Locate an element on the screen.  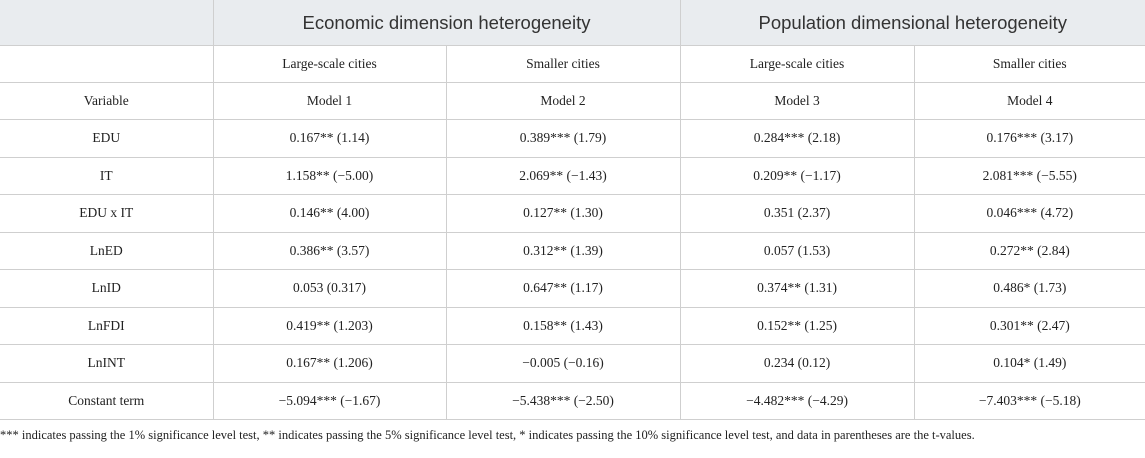
coefficient-cell: −5.438*** (−2.50) is located at coordinates (563, 401).